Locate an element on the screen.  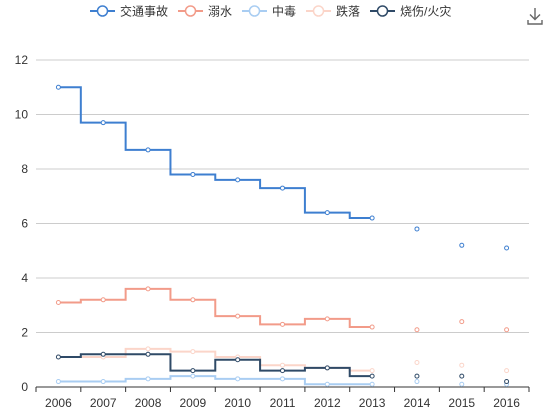
legend-item-4: 烧伤/火灾 is located at coordinates (410, 11).